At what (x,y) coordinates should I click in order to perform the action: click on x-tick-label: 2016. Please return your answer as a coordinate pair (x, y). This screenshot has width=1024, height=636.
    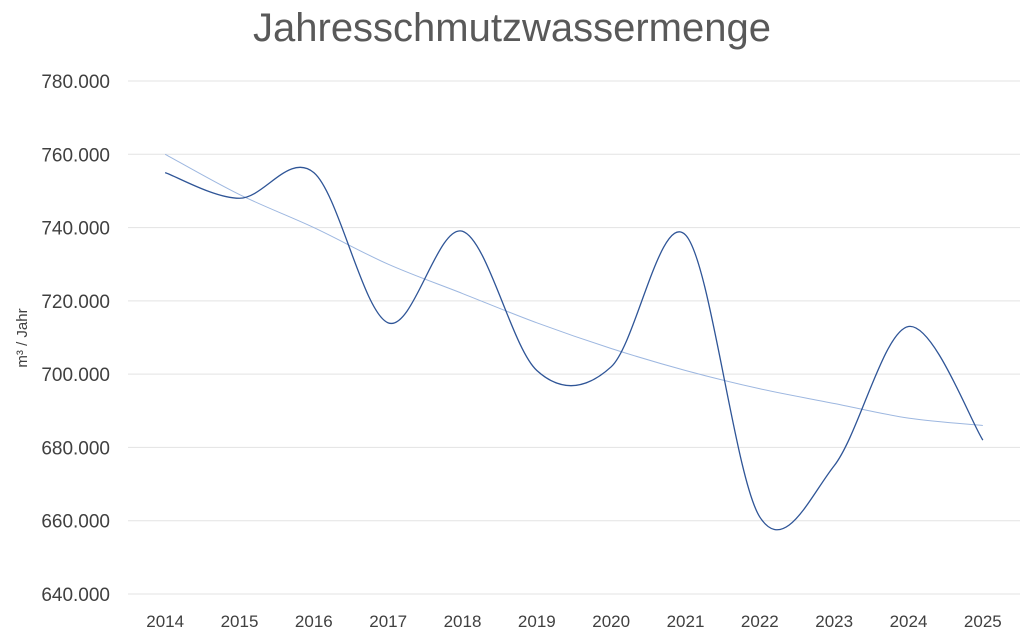
    Looking at the image, I should click on (314, 621).